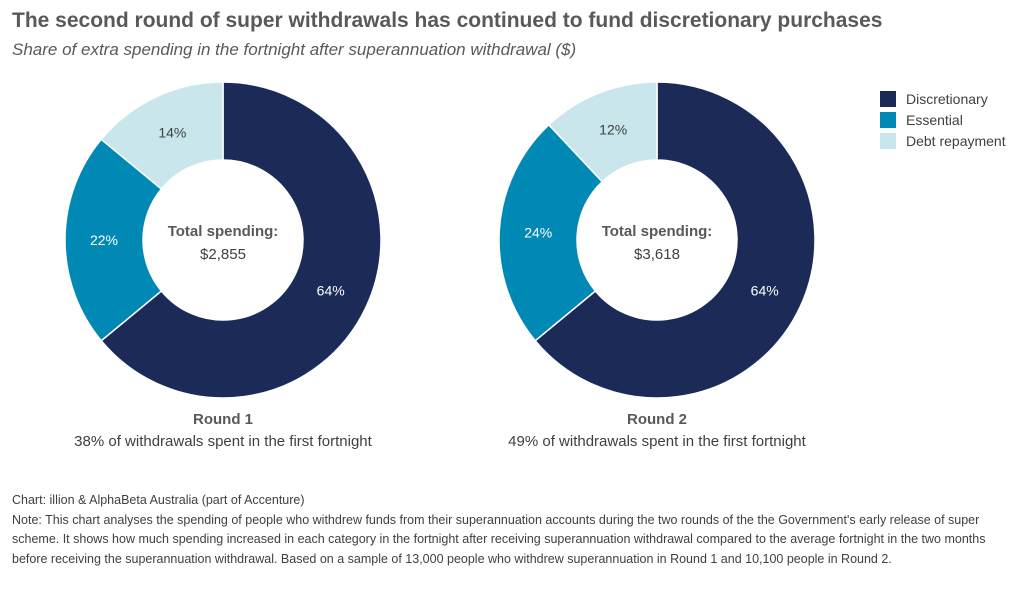 This screenshot has width=1024, height=608. Describe the element at coordinates (538, 233) in the screenshot. I see `slice-label-essential: 24%` at that location.